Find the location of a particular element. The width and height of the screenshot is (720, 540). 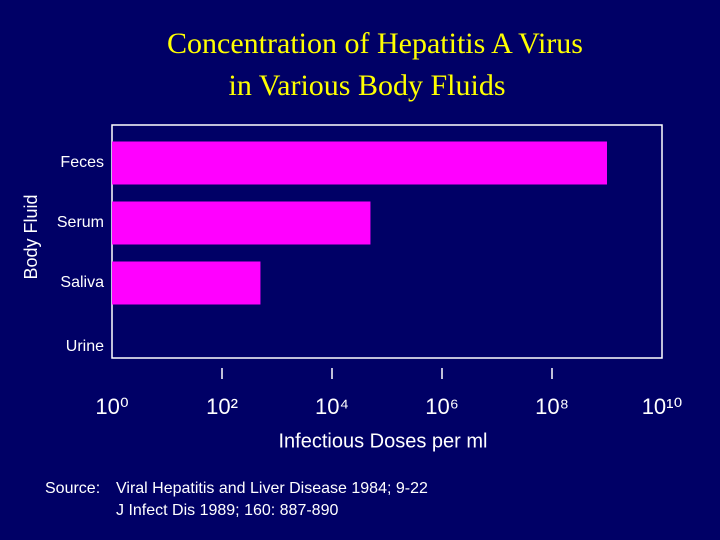

x-axis-label: Infectious Doses per ml is located at coordinates (383, 441).